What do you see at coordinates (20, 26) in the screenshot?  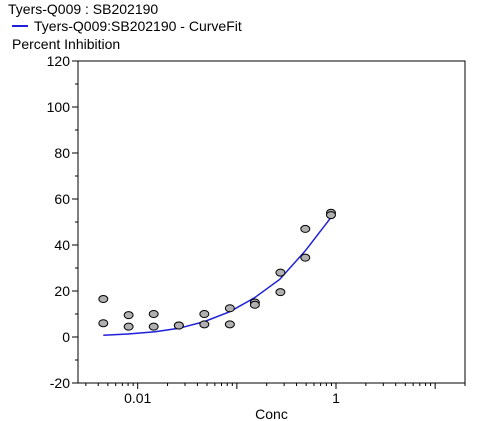 I see `legend-swatch-curvefit` at bounding box center [20, 26].